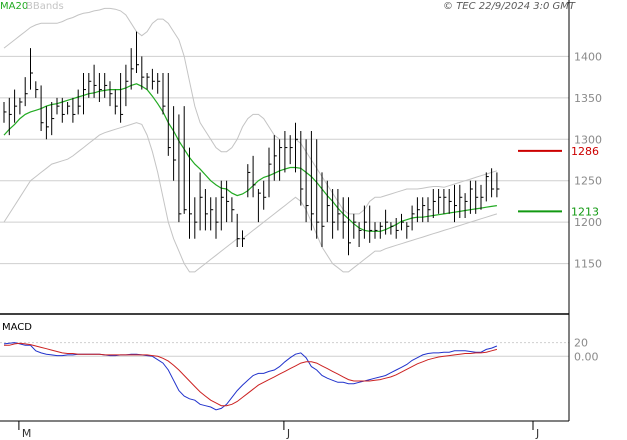  I want to click on macd-panel, so click(250, 376).